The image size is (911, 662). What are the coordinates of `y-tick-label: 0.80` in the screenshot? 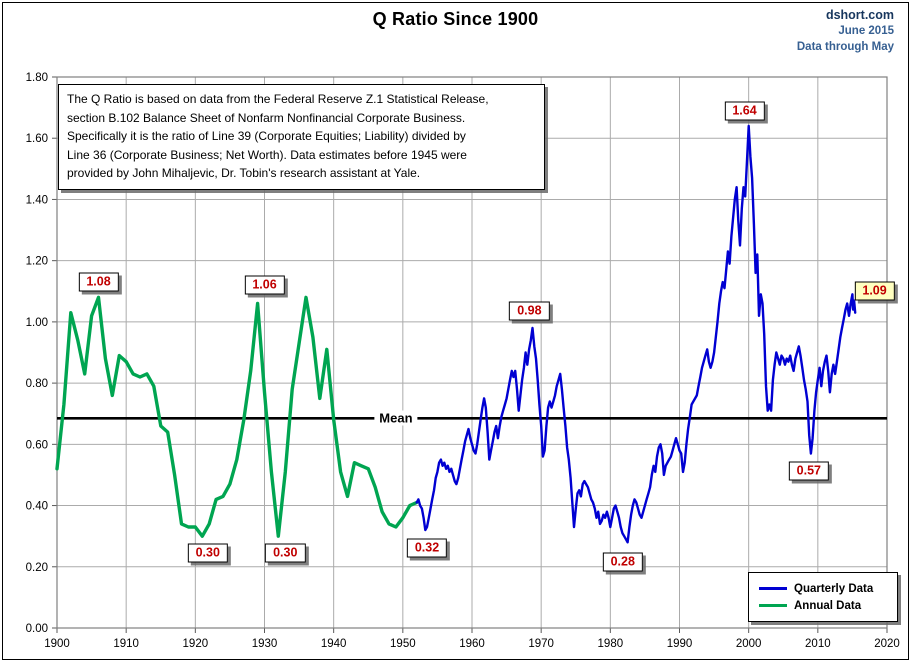 It's located at (37, 384).